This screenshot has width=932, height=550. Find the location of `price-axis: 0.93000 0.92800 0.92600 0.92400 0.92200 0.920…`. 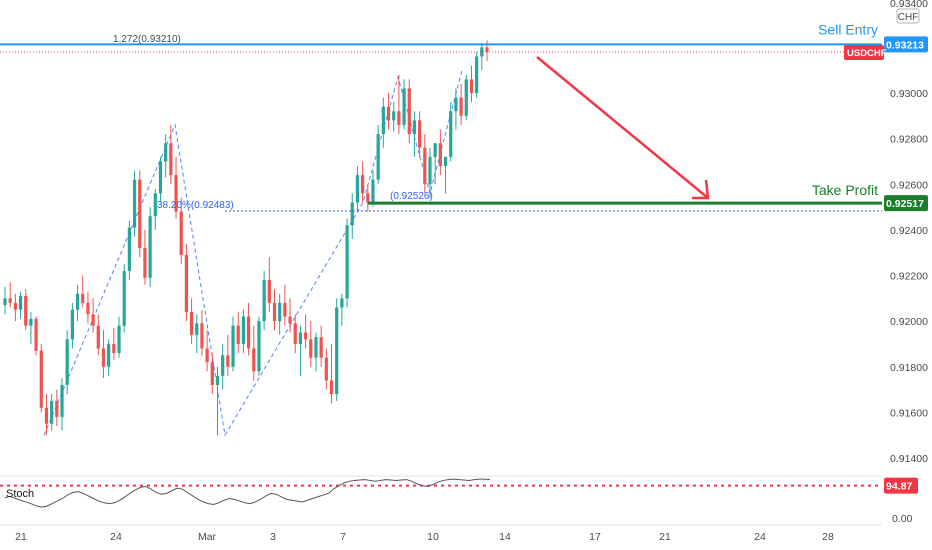

price-axis: 0.93000 0.92800 0.92600 0.92400 0.92200 0.920… is located at coordinates (909, 276).